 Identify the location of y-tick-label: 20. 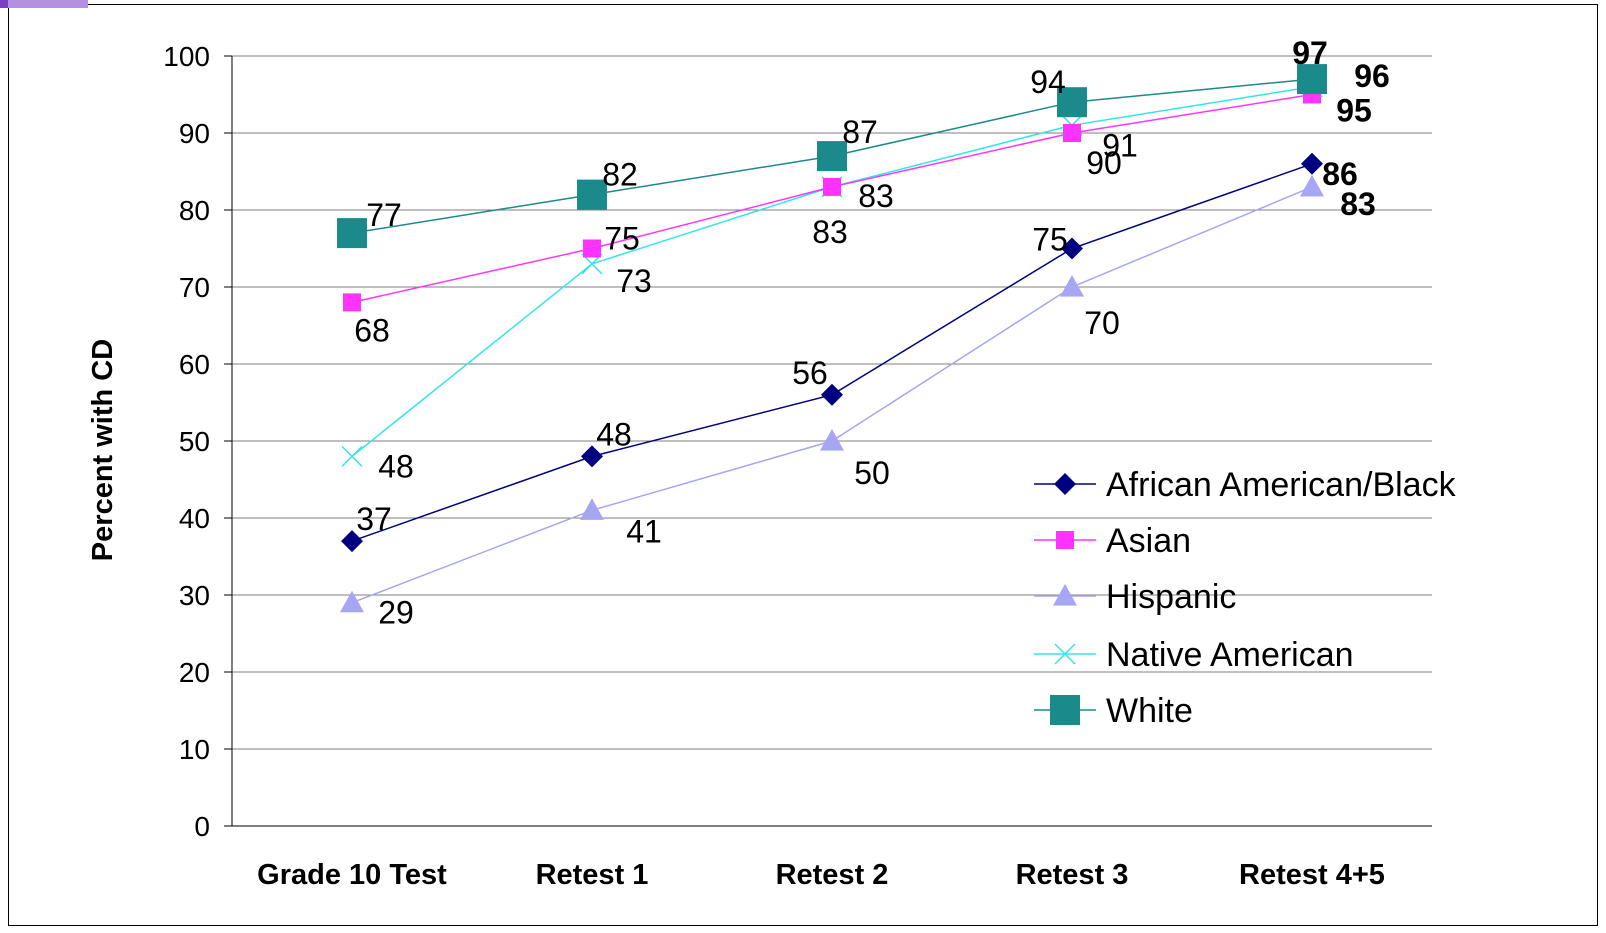
(194, 672).